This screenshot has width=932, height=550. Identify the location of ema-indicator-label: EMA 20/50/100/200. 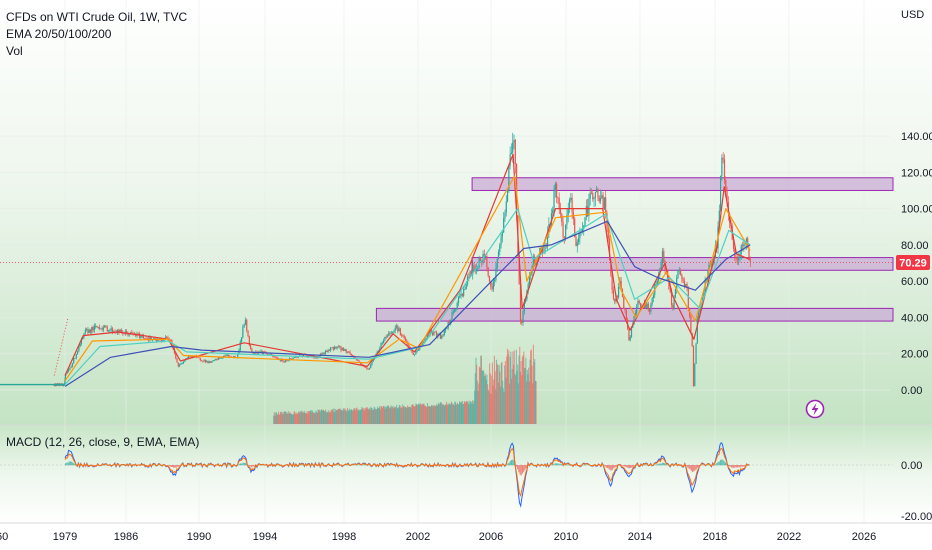
(59, 34).